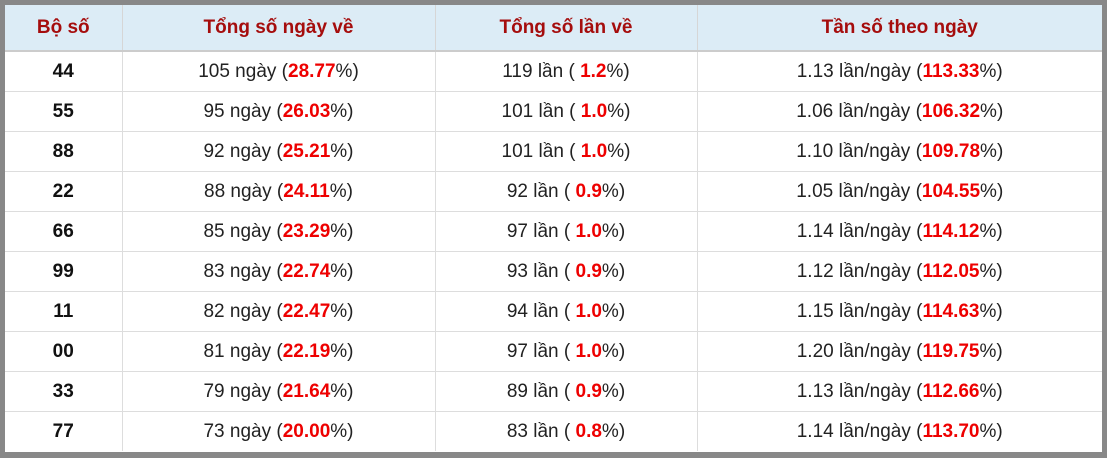  What do you see at coordinates (951, 111) in the screenshot?
I see `percent-value: 106.32` at bounding box center [951, 111].